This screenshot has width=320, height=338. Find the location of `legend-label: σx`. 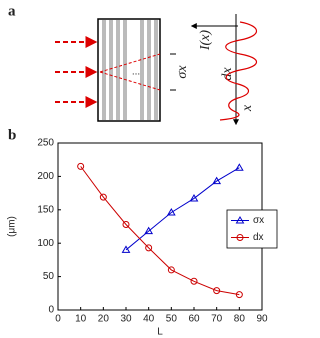

legend-label: σx is located at coordinates (258, 220).